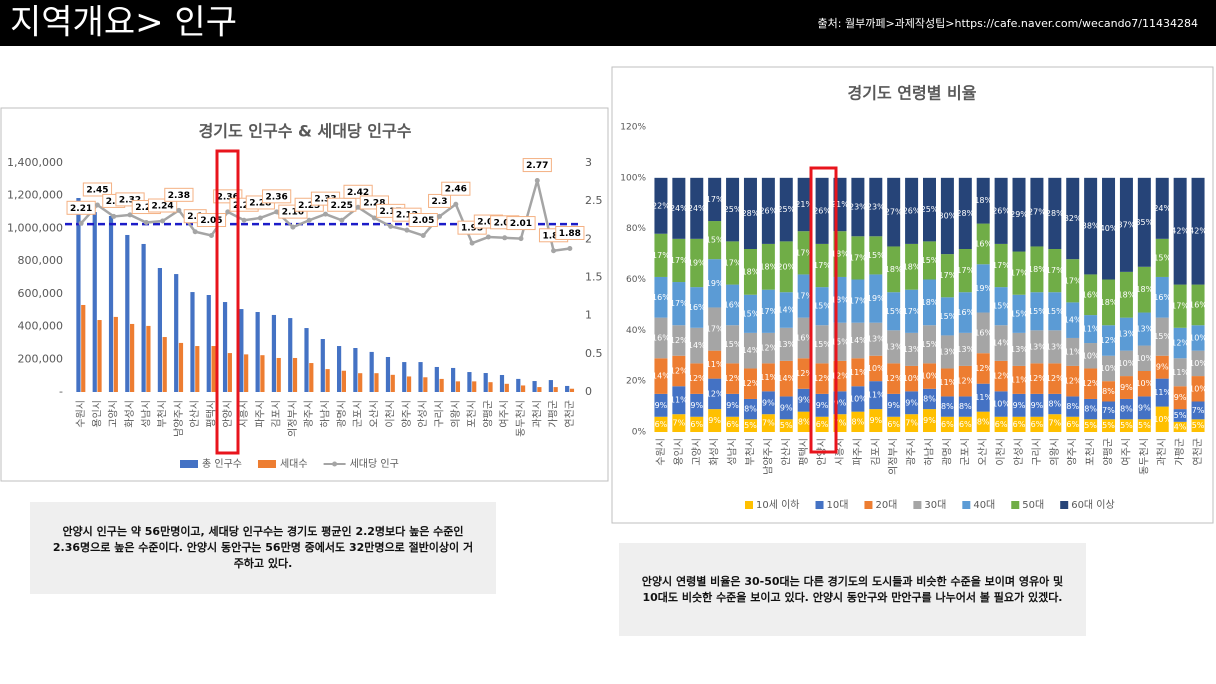 The width and height of the screenshot is (1216, 684). I want to click on y-tick-label: 1,200,000, so click(35, 195).